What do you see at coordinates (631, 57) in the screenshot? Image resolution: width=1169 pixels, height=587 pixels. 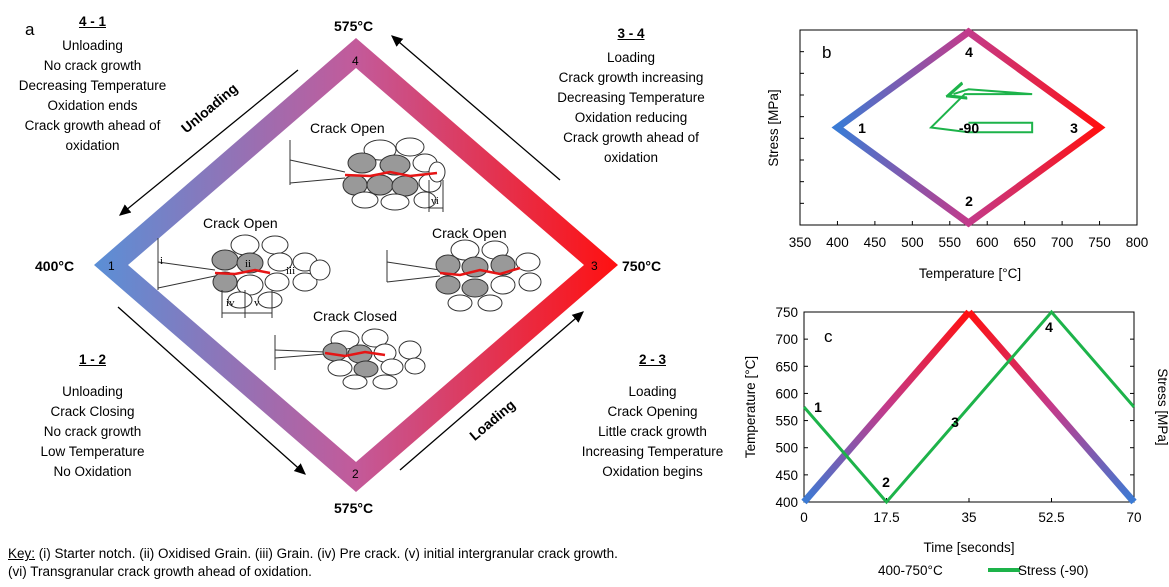 I see `block-3-4-line: Loading` at bounding box center [631, 57].